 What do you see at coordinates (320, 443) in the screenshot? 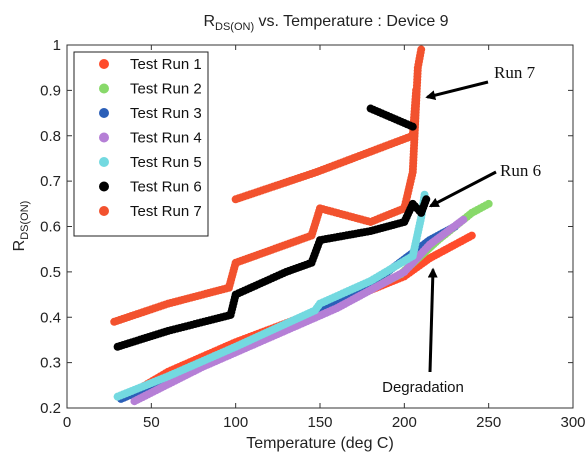
I see `x-axis-title: Temperature (deg C)` at bounding box center [320, 443].